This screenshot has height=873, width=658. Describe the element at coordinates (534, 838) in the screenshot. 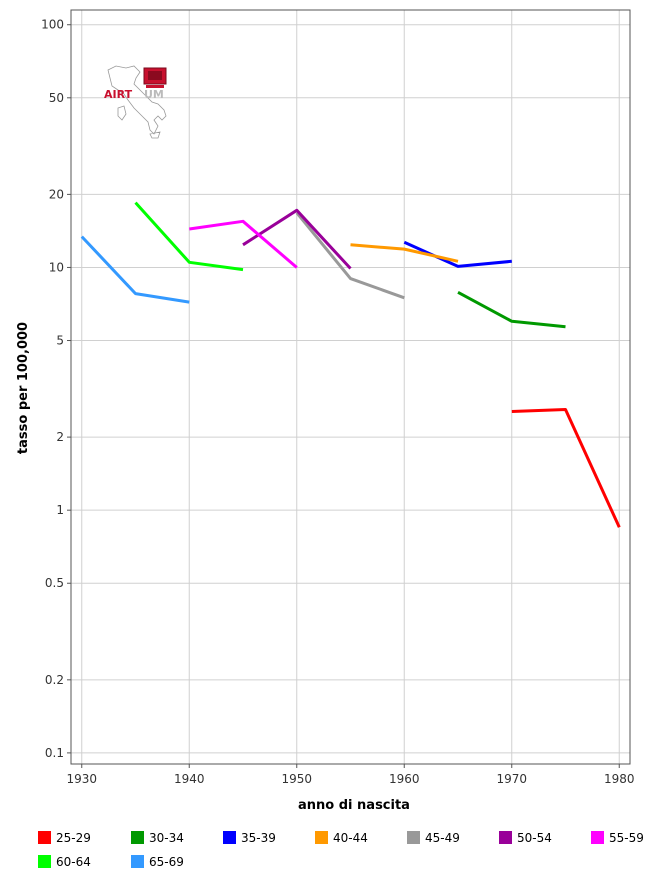

I see `legend-label-50-54: 50-54` at that location.